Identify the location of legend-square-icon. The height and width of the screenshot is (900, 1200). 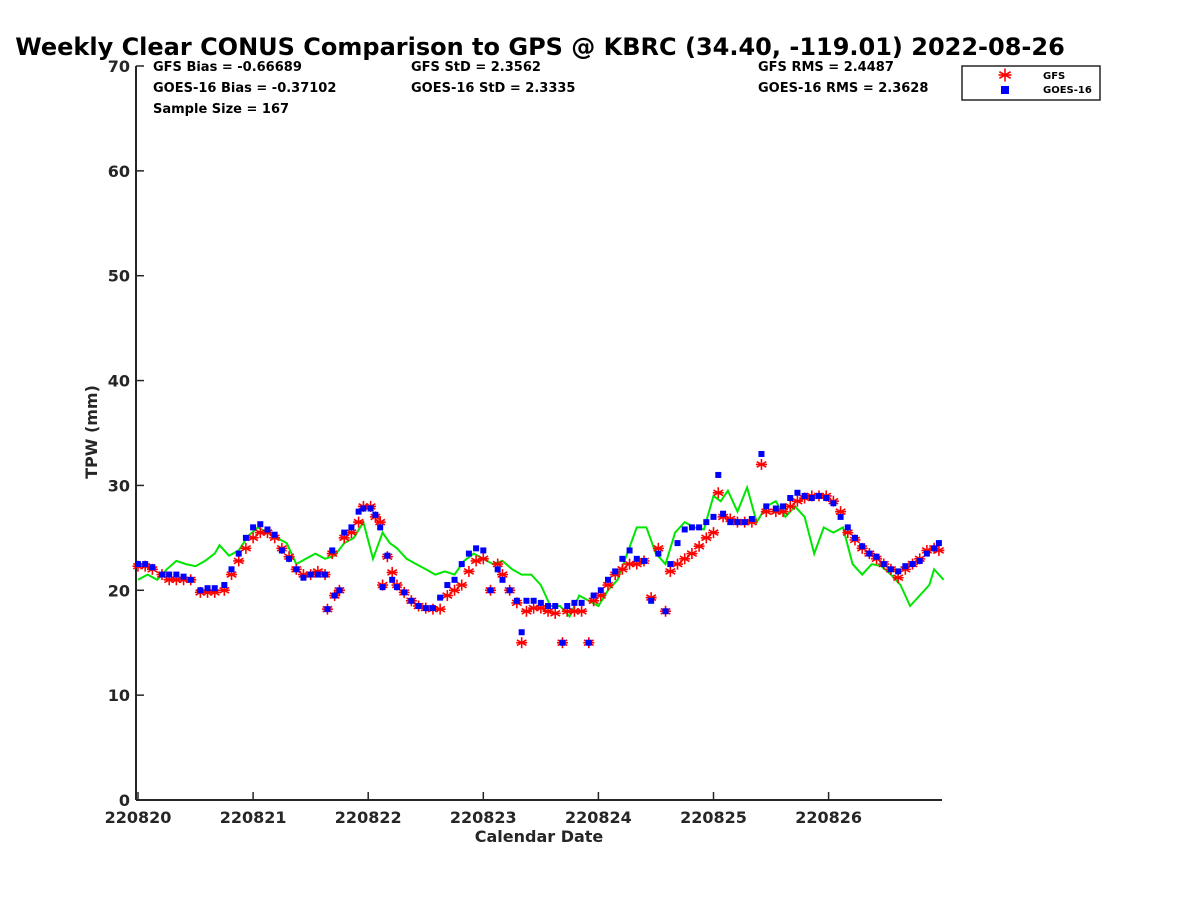
(1005, 90).